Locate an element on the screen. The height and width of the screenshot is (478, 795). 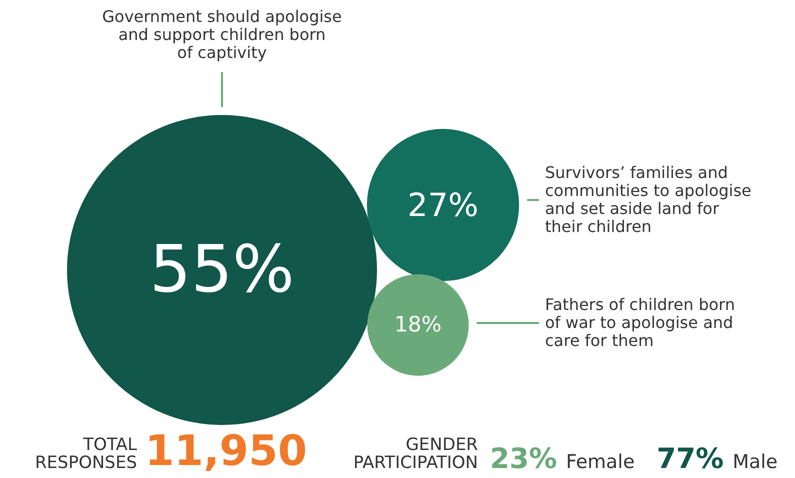
category-label: Fathers of children born of war to apologise and care for them is located at coordinates (640, 322).